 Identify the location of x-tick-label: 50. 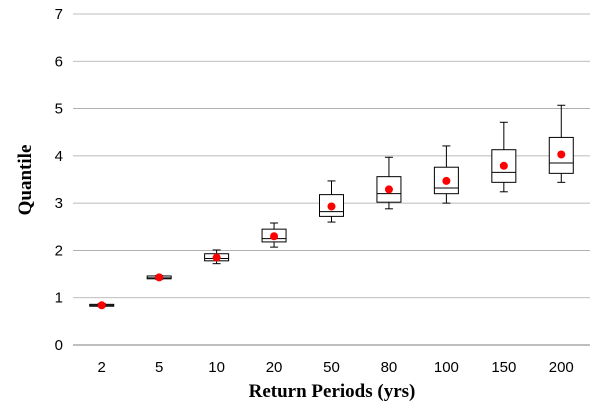
(331, 367).